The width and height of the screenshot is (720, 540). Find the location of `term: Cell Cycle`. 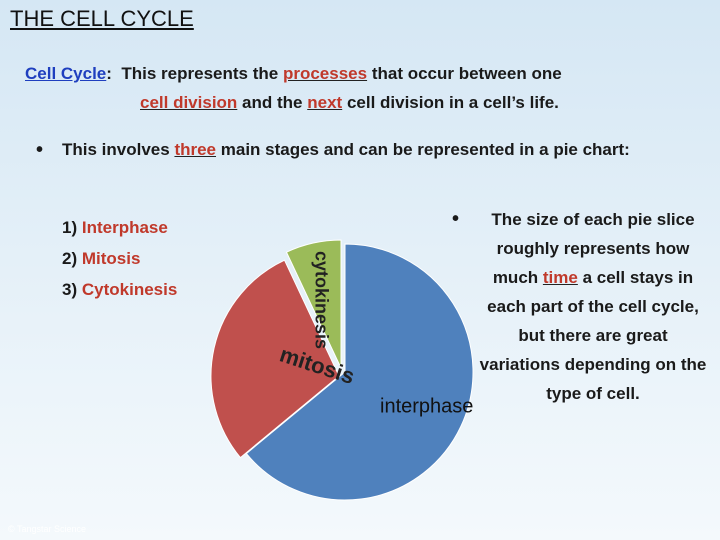

term: Cell Cycle is located at coordinates (66, 73).